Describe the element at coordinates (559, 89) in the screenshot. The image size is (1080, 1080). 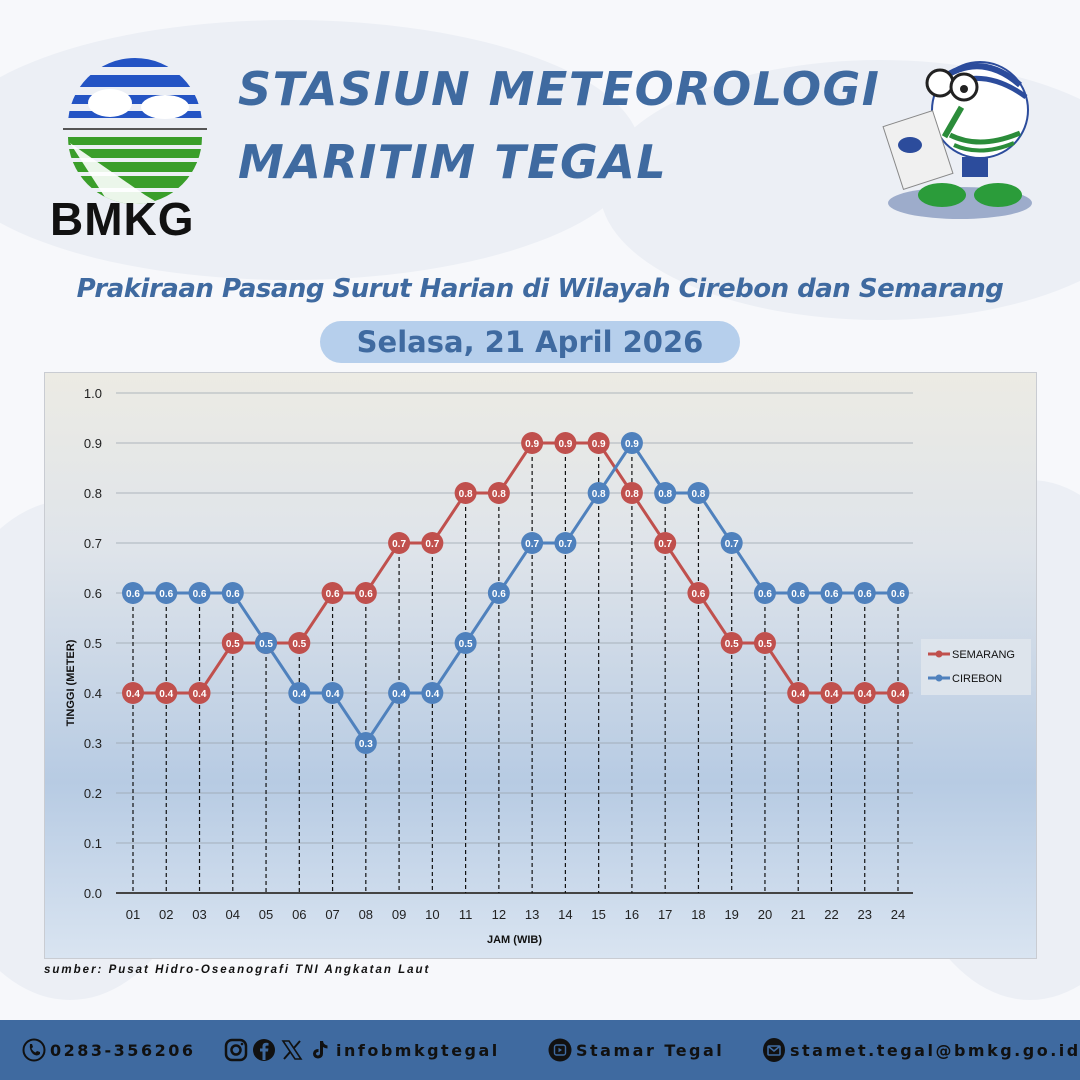
I see `station-title-line1: STASIUN METEOROLOGI` at that location.